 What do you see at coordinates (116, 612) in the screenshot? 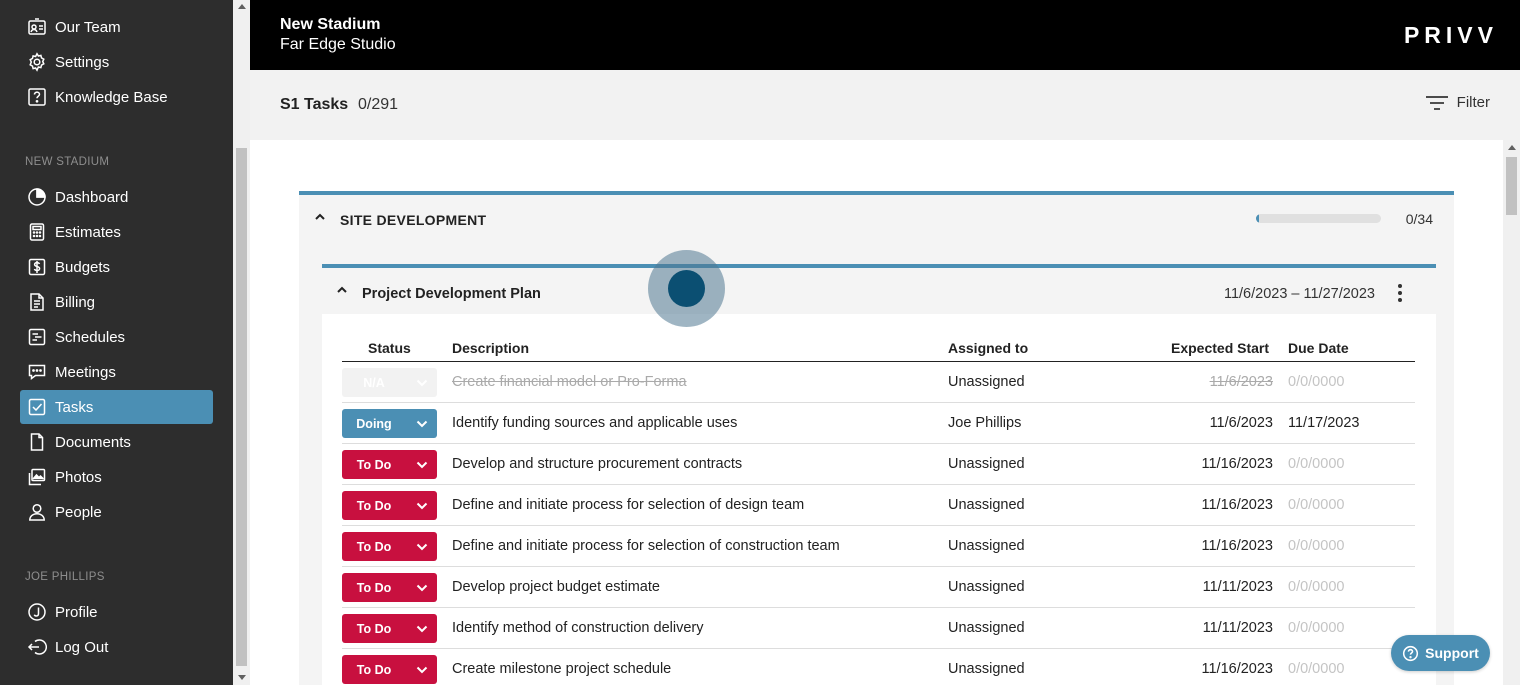
I see `sidebar-item-profile: Profile` at bounding box center [116, 612].